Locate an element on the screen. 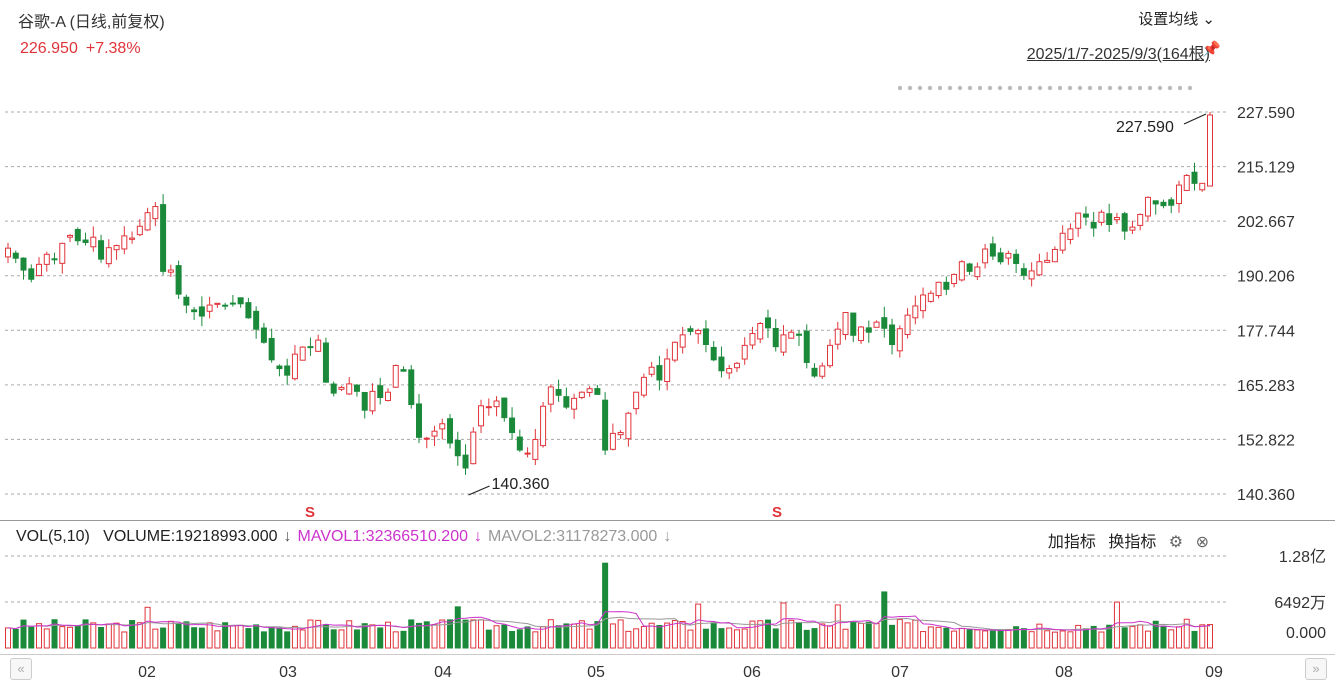  low-arrow is located at coordinates (479, 490).